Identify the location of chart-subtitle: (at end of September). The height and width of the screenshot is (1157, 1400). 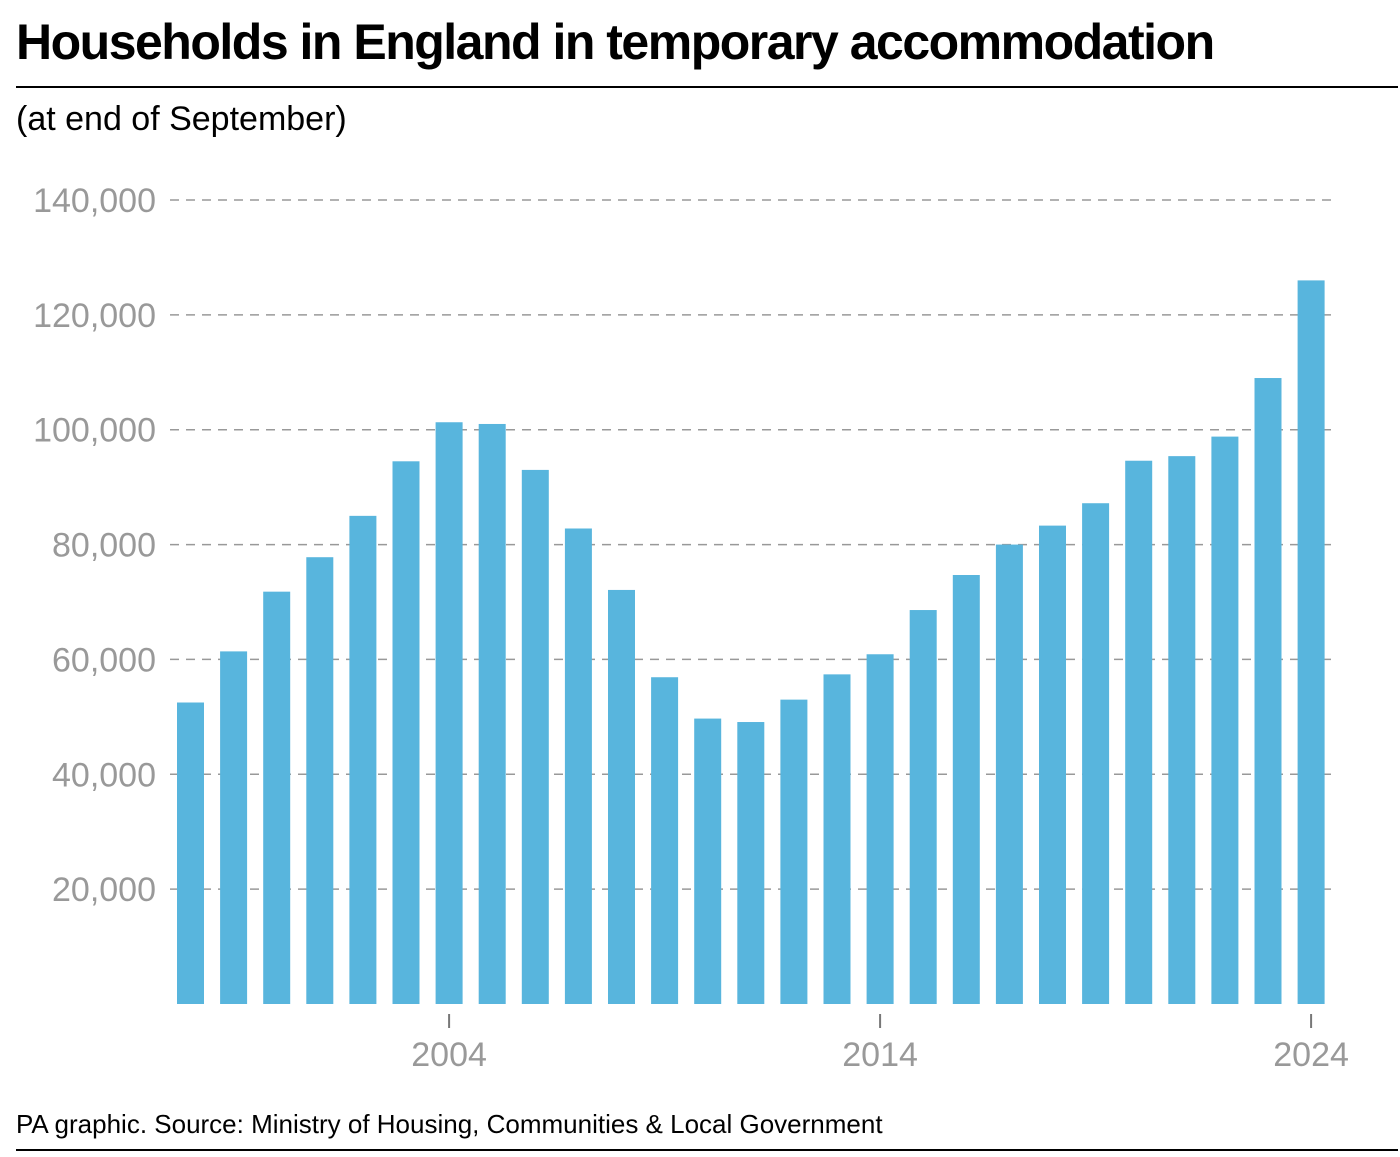
(181, 119).